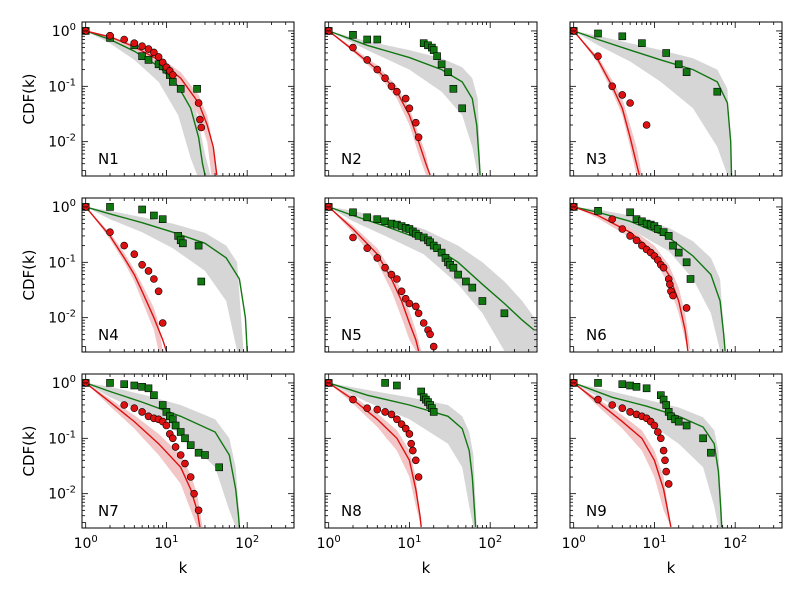 The height and width of the screenshot is (600, 800). I want to click on panel-label: N7, so click(108, 511).